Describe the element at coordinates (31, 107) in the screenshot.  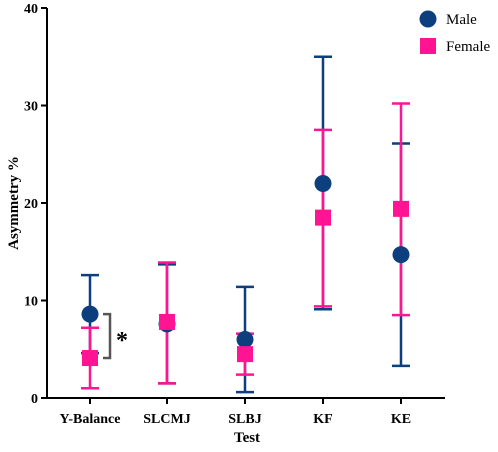
I see `y-tick-label: 30` at that location.